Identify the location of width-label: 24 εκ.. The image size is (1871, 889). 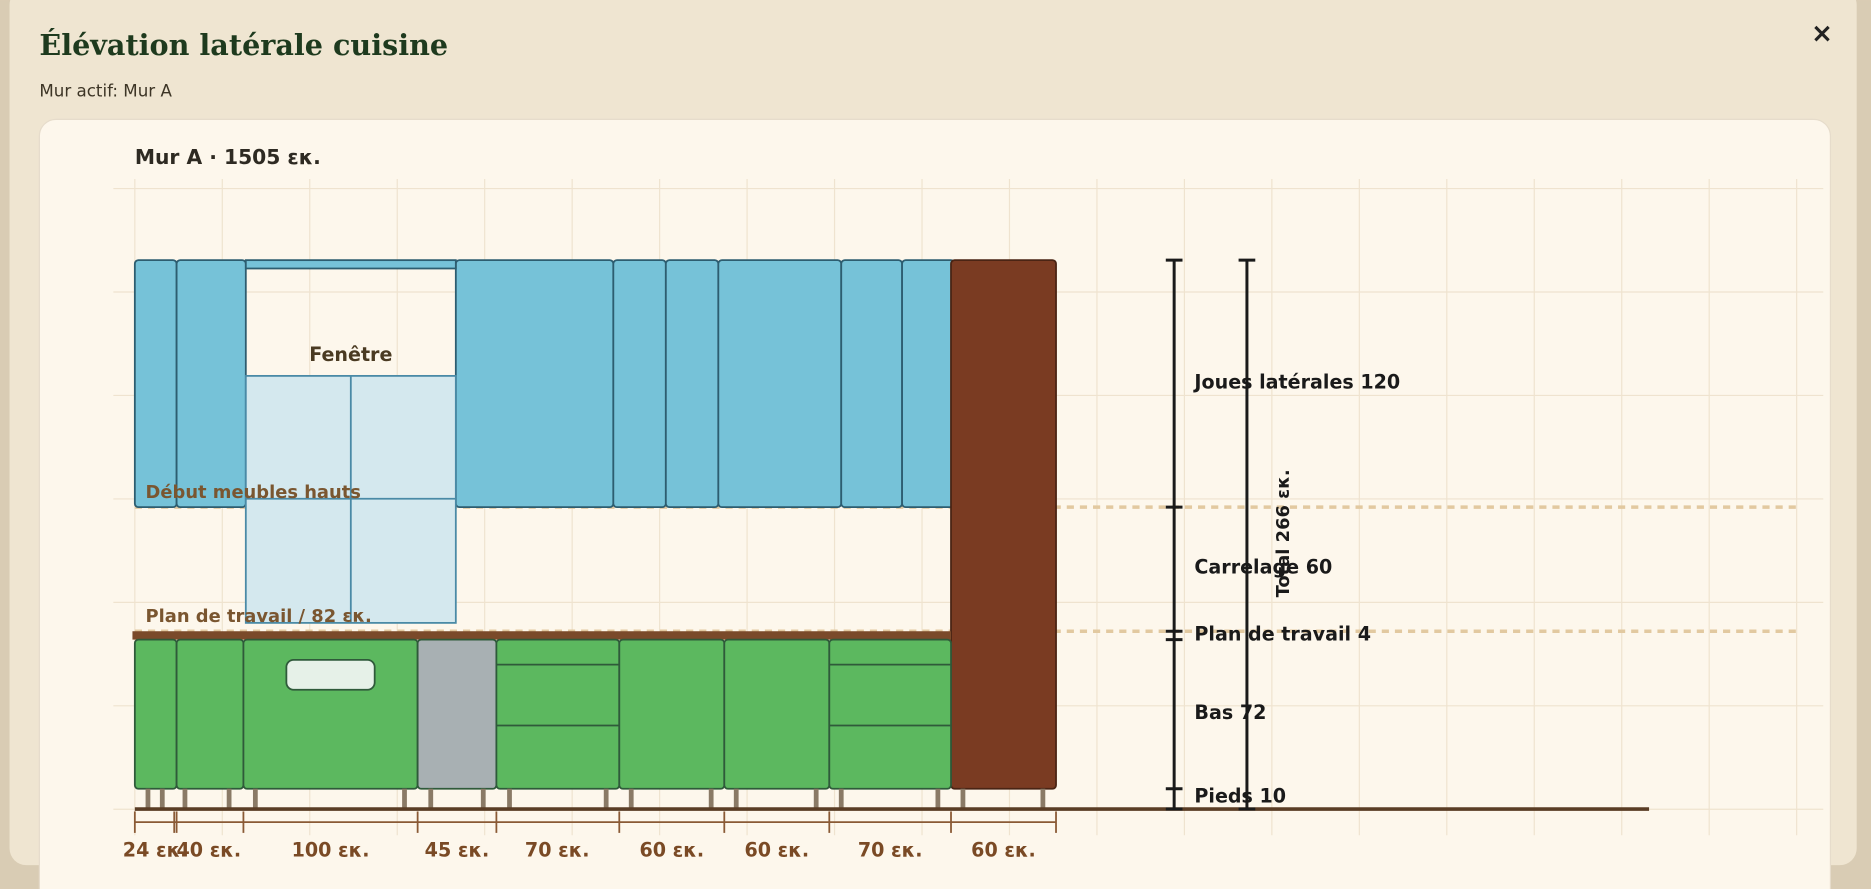
(155, 849).